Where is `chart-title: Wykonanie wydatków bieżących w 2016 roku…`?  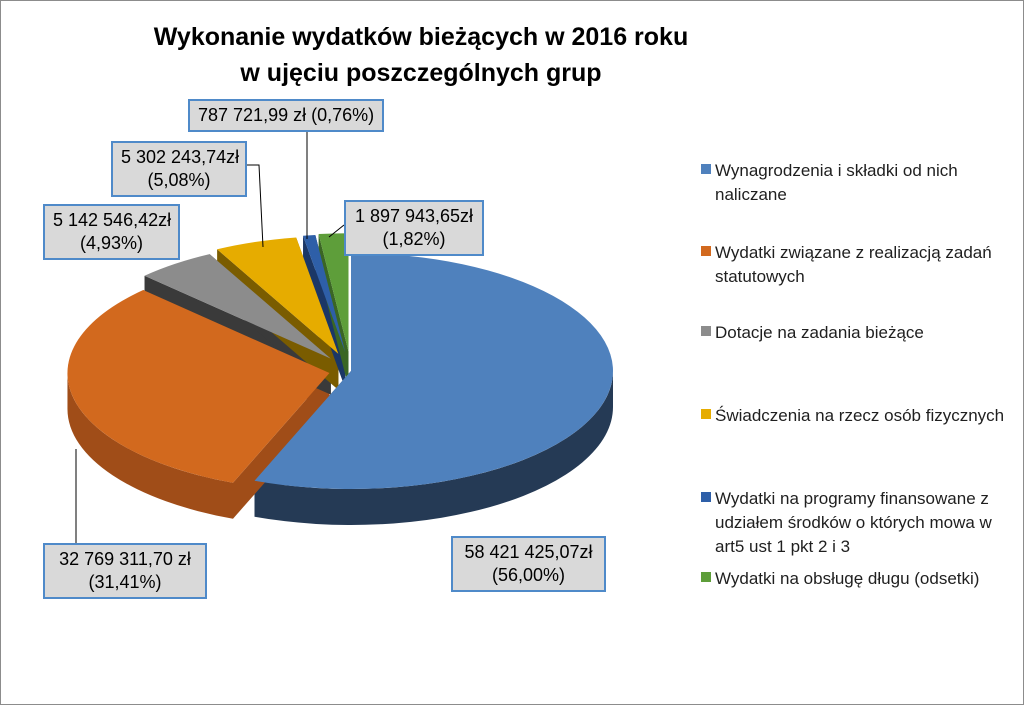
chart-title: Wykonanie wydatków bieżących w 2016 roku… is located at coordinates (421, 55).